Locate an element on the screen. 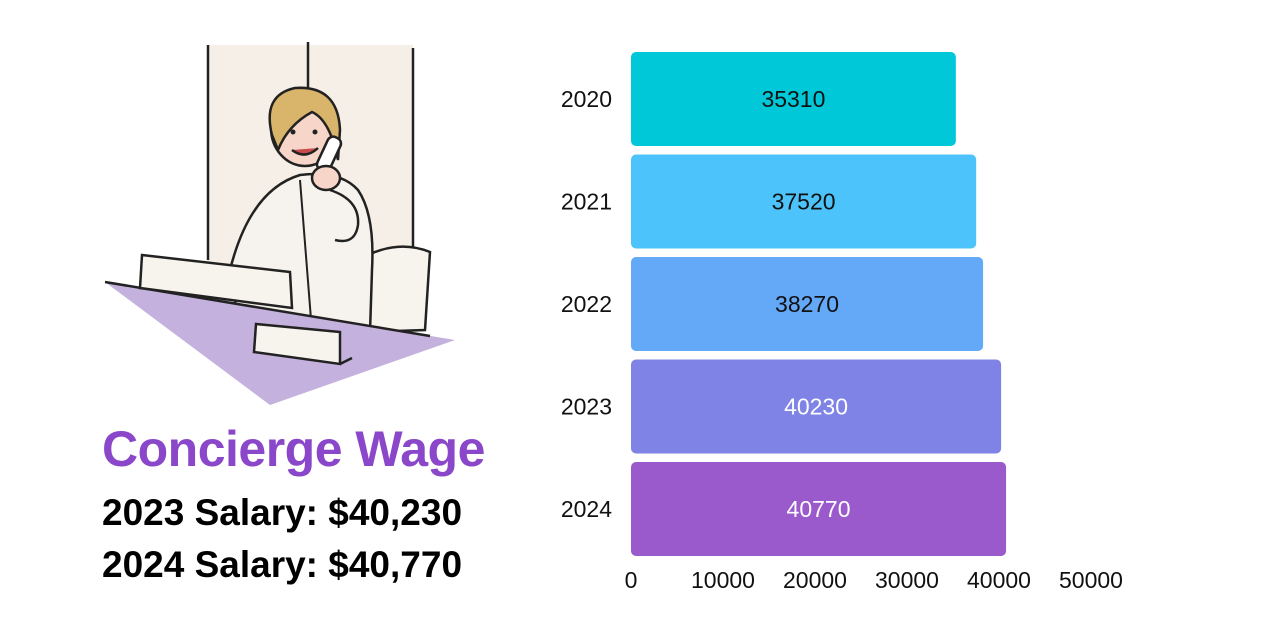 This screenshot has width=1280, height=640. name-plate-base is located at coordinates (346, 361).